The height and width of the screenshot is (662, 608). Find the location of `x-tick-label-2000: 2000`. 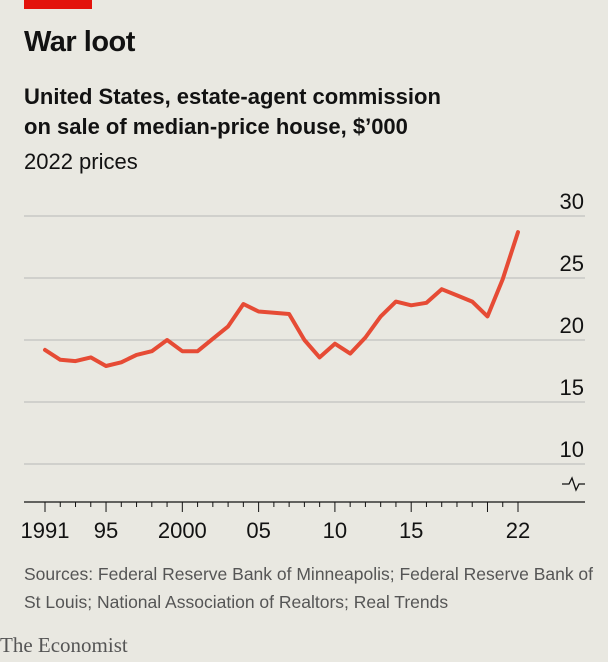

x-tick-label-2000: 2000 is located at coordinates (182, 530).